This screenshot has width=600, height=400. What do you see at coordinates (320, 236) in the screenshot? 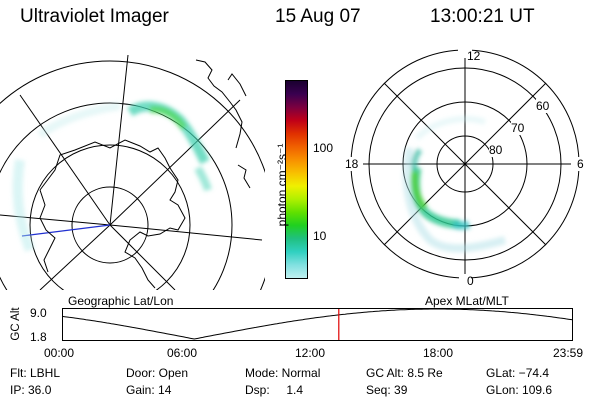
I see `colorbar-tick-10: 10` at bounding box center [320, 236].